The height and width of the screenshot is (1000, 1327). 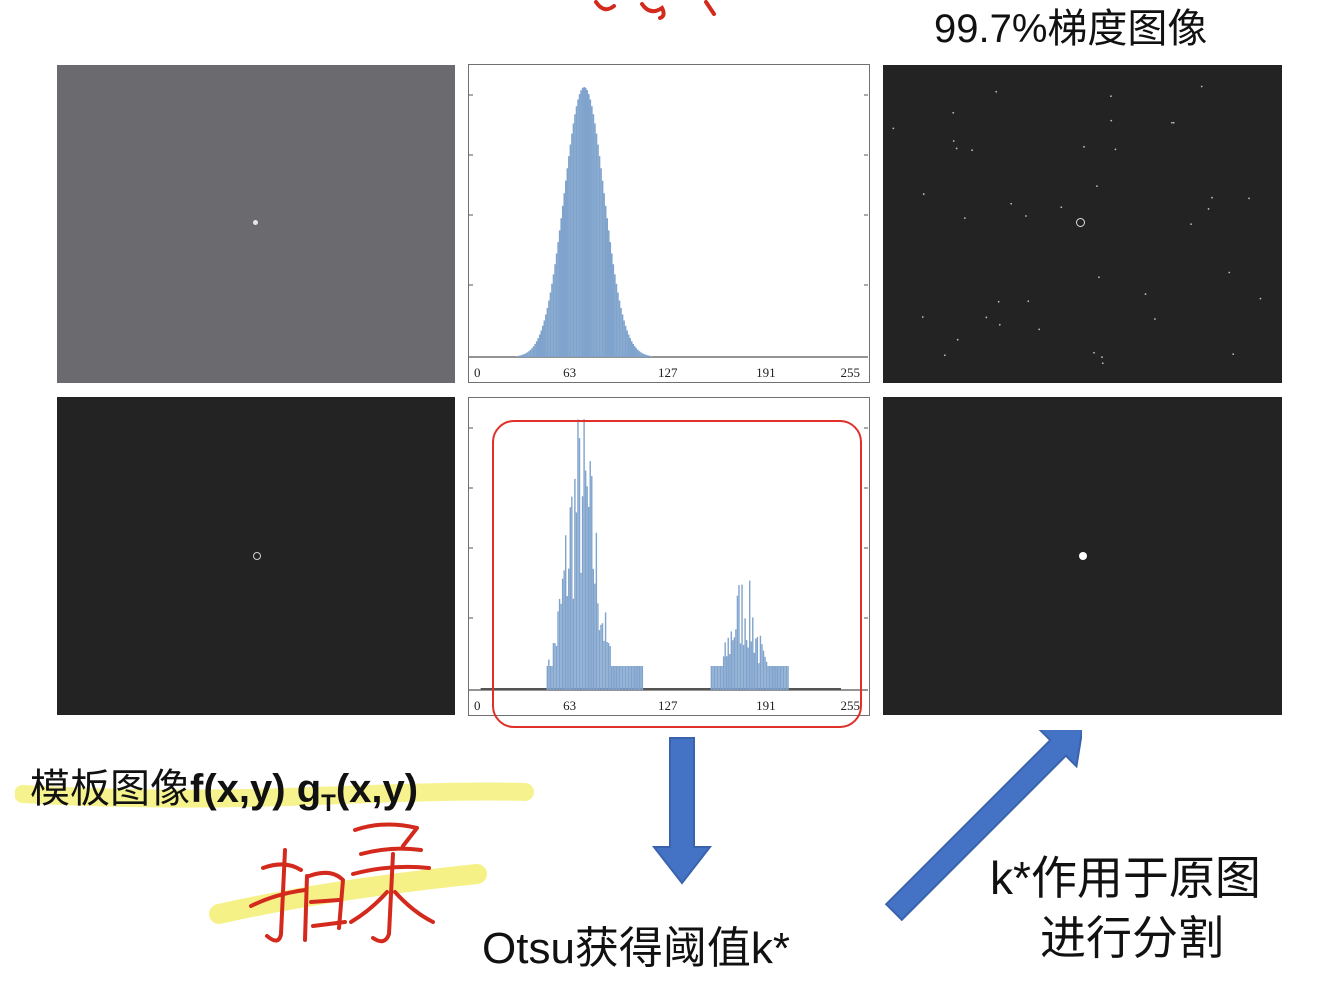 I want to click on apply-line-1: k*作用于原图, so click(x=1125, y=878).